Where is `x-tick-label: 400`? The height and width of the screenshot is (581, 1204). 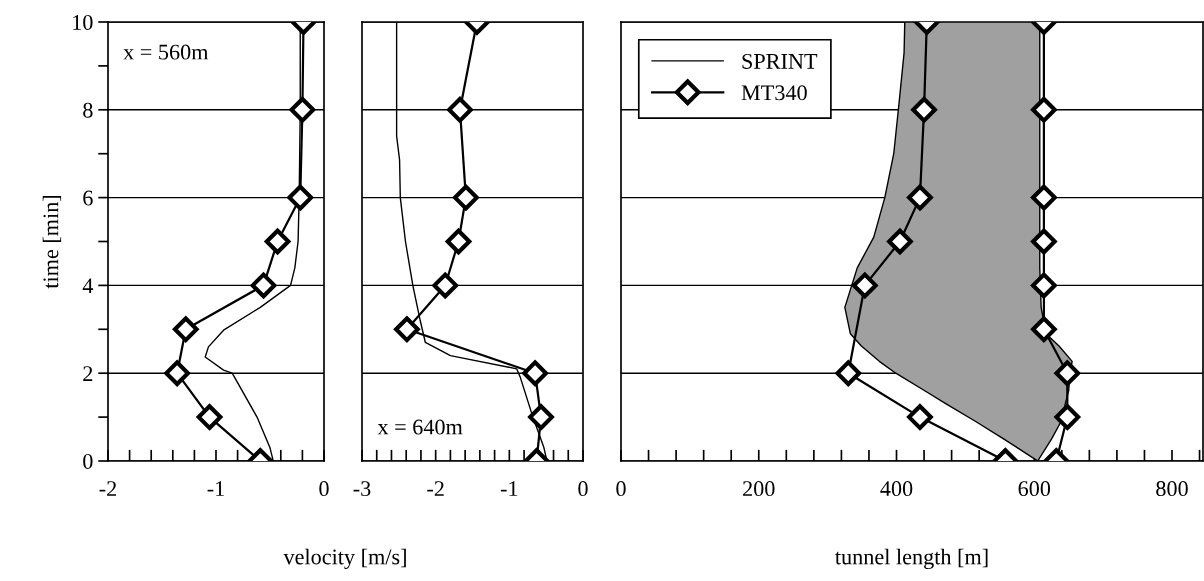
x-tick-label: 400 is located at coordinates (896, 489).